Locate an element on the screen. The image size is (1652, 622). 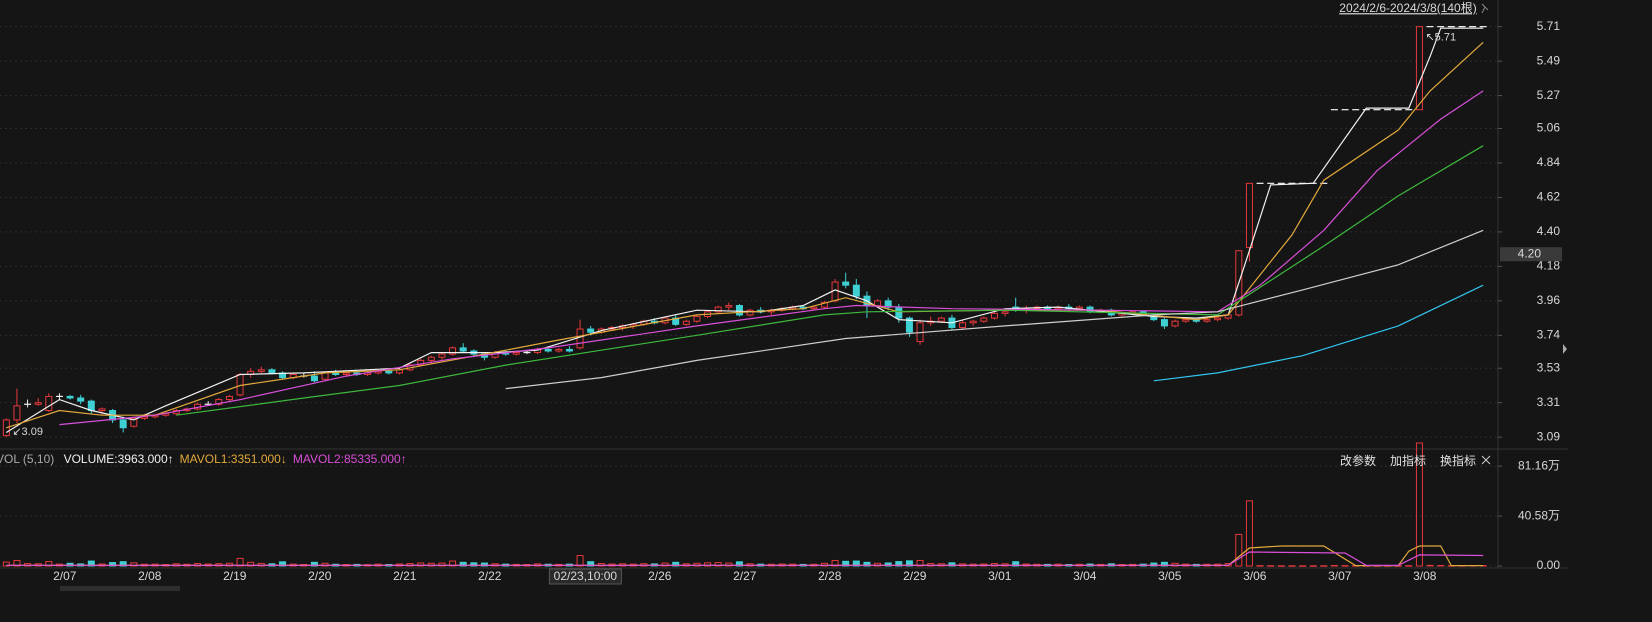
y-tick-label: 5.27 is located at coordinates (1549, 95).